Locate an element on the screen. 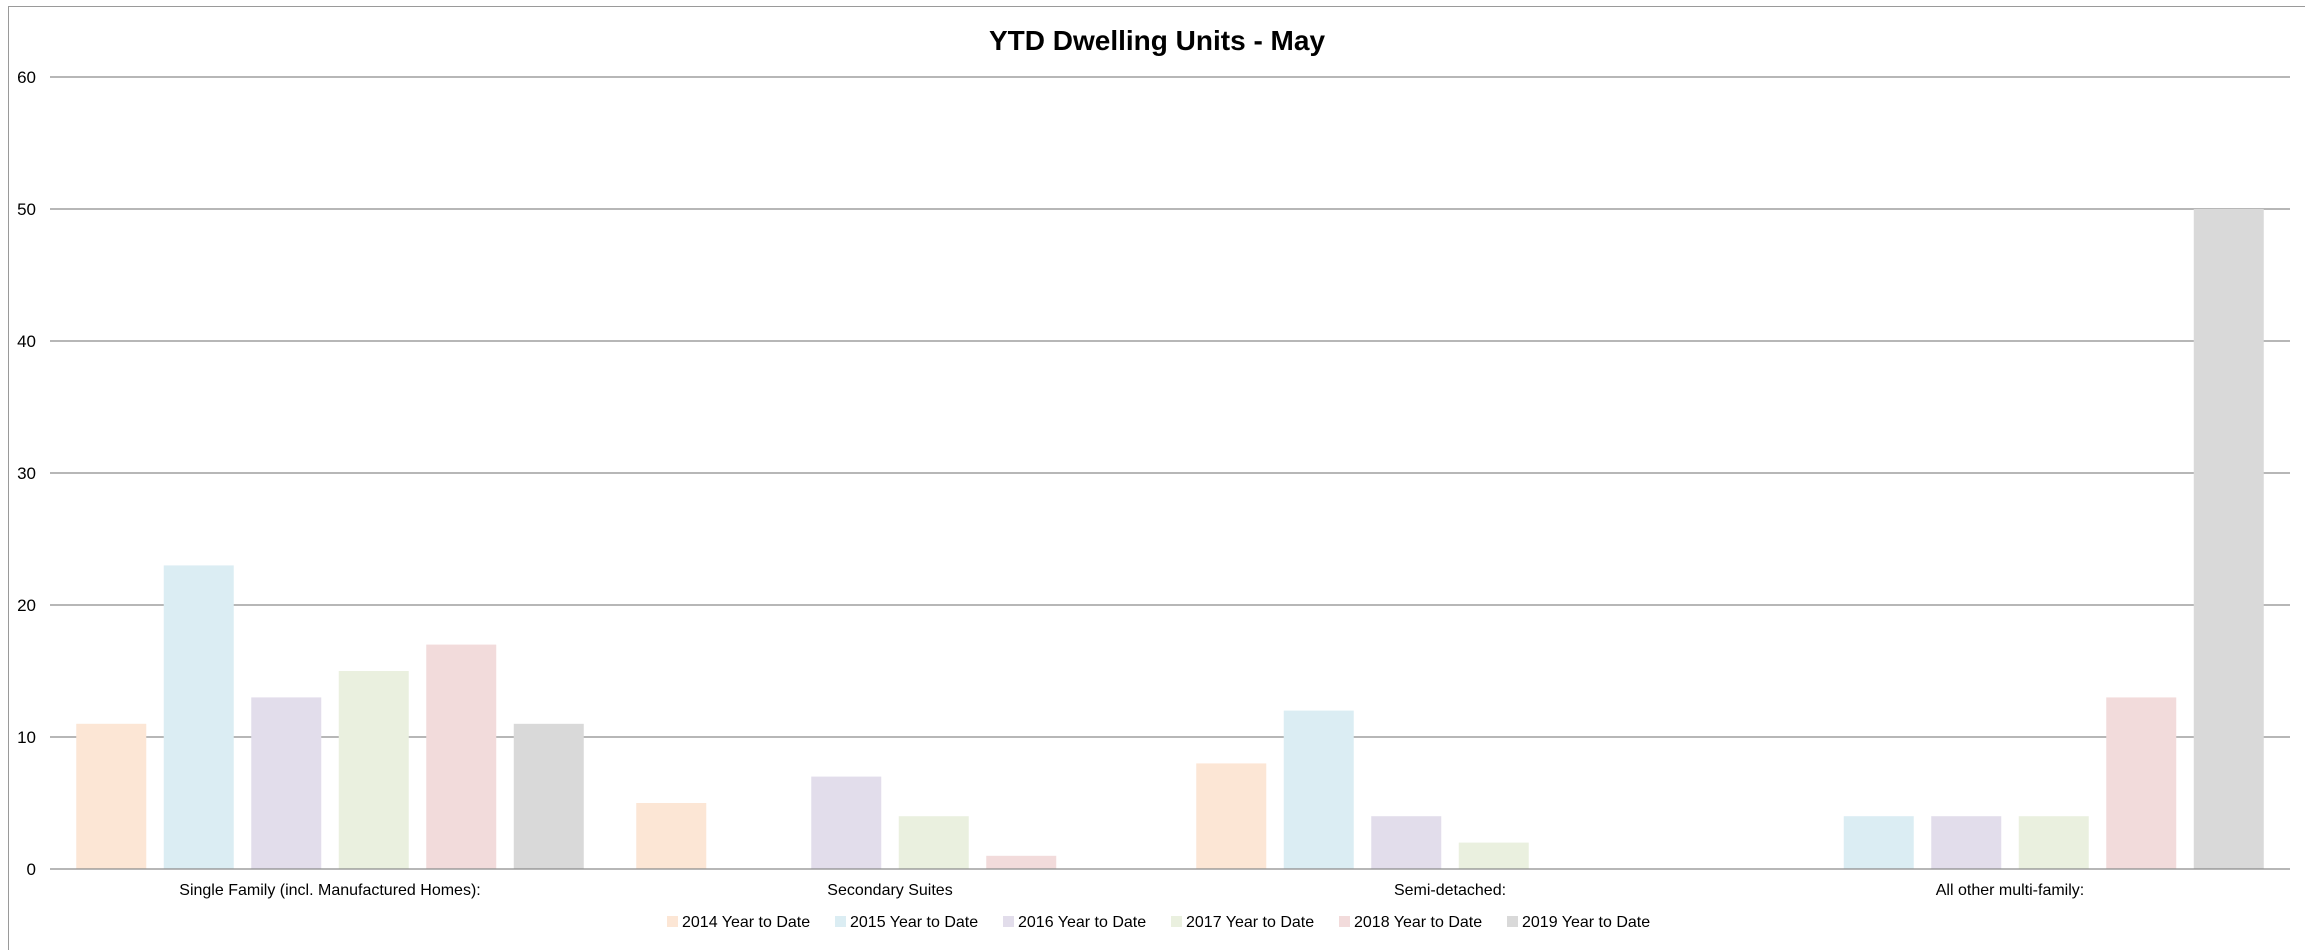  legend-label: 2015 Year to Date is located at coordinates (914, 922).